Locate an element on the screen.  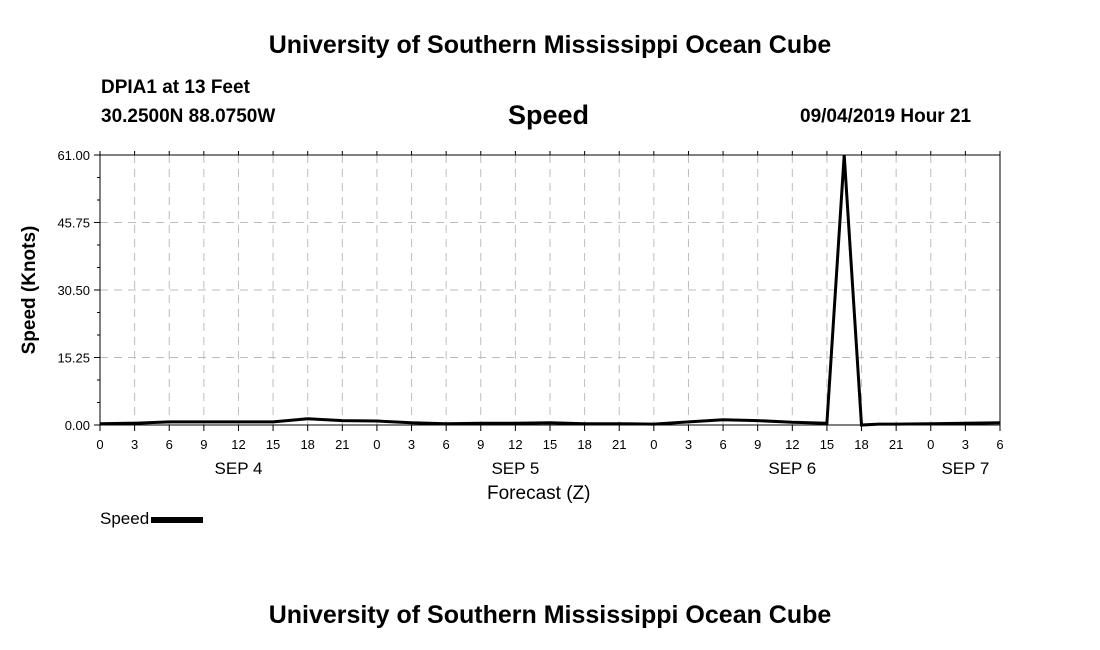
issued-time-label: 09/04/2019 Hour 21 is located at coordinates (886, 116).